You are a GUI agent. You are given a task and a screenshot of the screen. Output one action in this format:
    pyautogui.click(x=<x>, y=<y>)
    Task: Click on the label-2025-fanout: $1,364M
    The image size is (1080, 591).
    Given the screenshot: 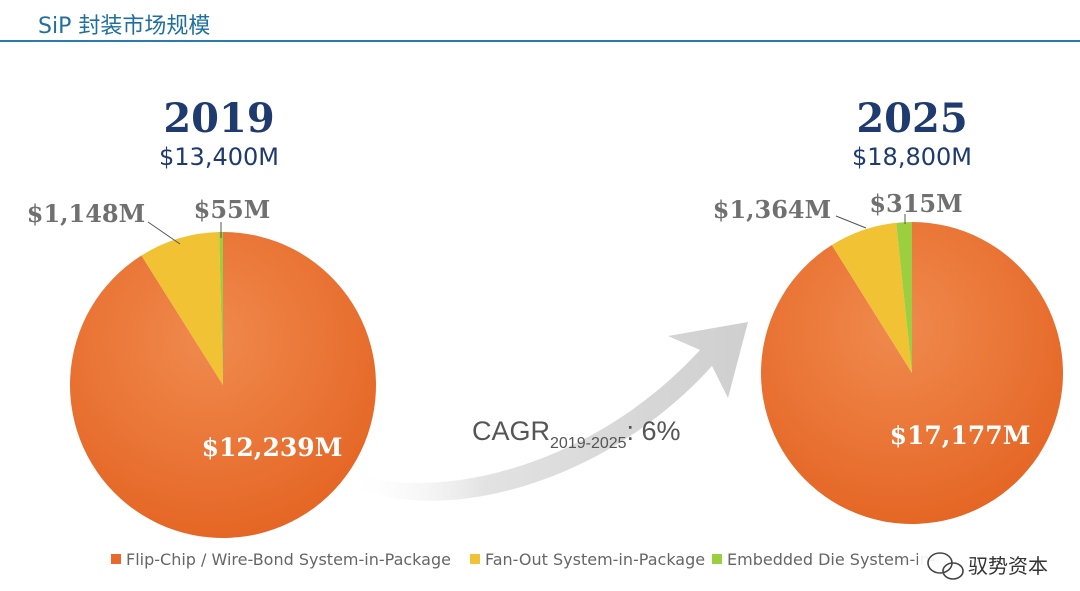 What is the action you would take?
    pyautogui.click(x=772, y=209)
    